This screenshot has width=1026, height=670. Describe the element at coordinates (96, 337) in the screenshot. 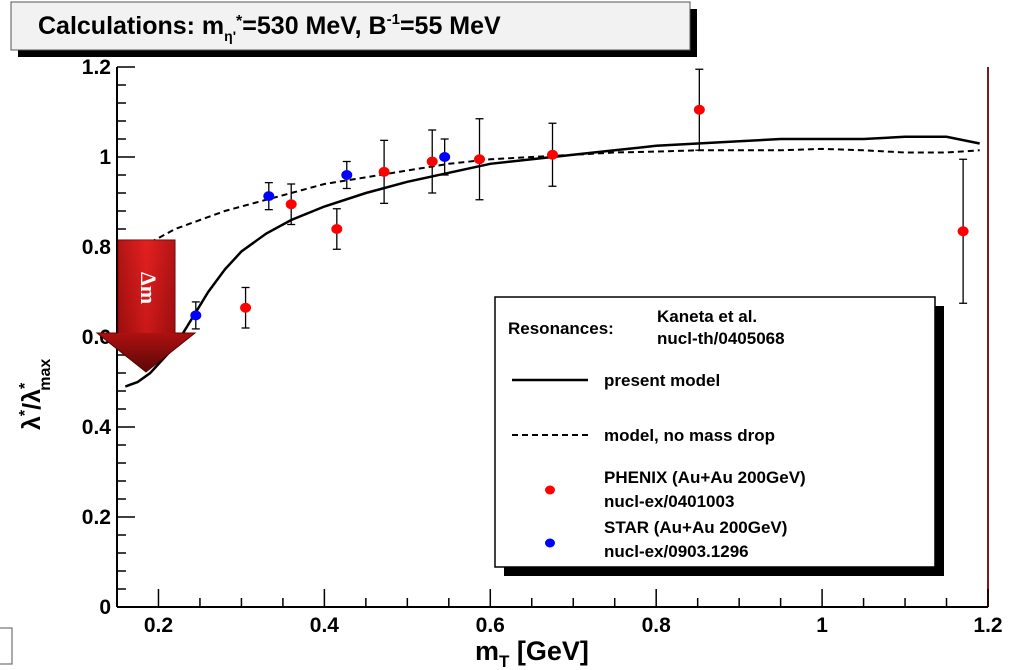

I see `y-tick-label: 0.6` at that location.